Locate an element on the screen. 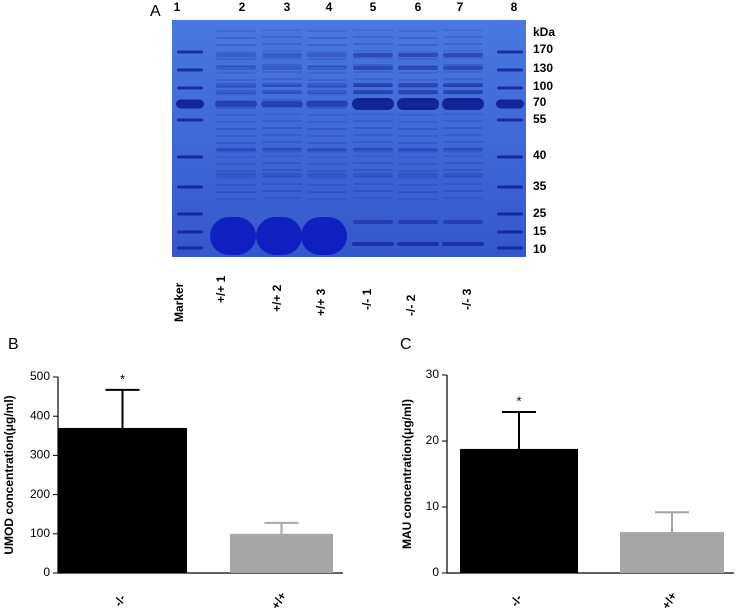 This screenshot has width=750, height=616. kda-marker: 100 is located at coordinates (543, 86).